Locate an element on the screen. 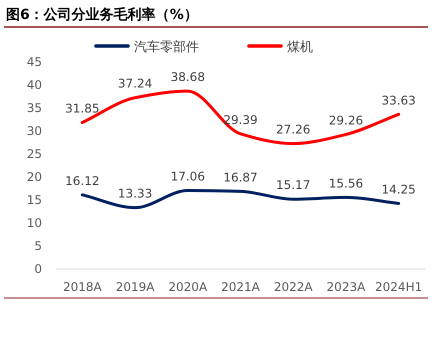  y-tick-label: 40 is located at coordinates (34, 85).